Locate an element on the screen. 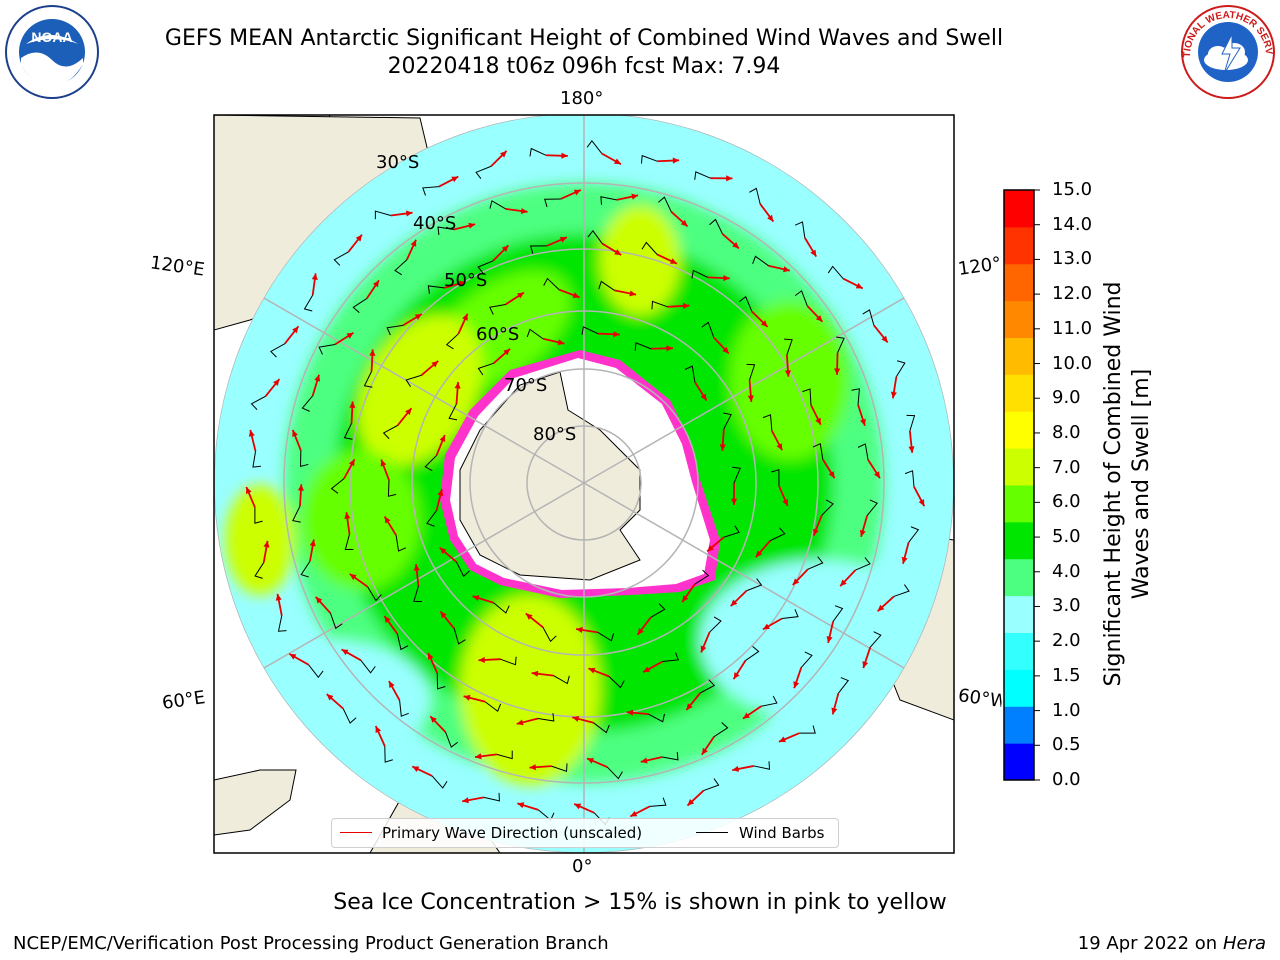 Image resolution: width=1280 pixels, height=960 pixels. colorbar-frame is located at coordinates (1019, 485).